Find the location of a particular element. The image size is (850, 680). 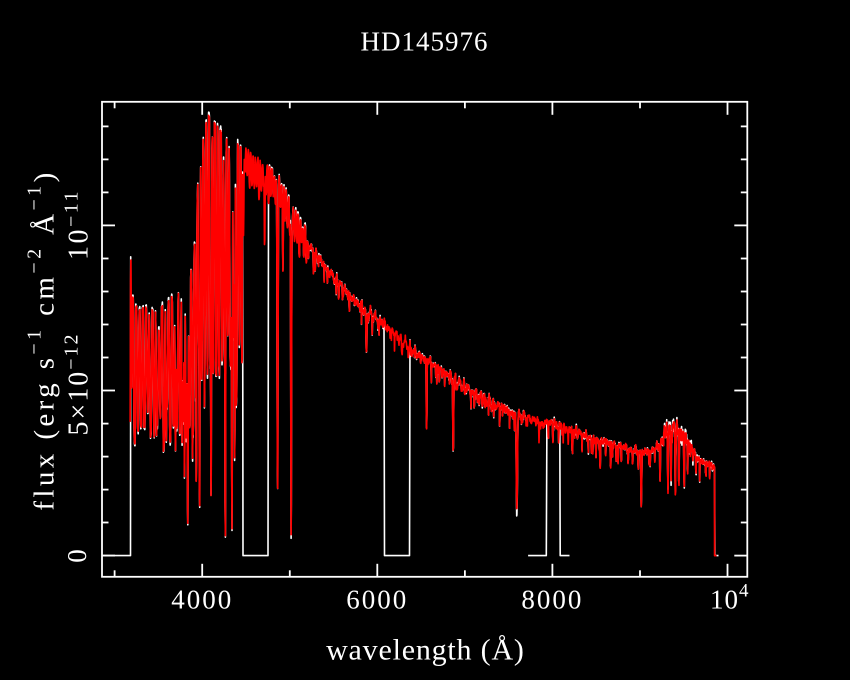

svg-text: 0 is located at coordinates (77, 556).